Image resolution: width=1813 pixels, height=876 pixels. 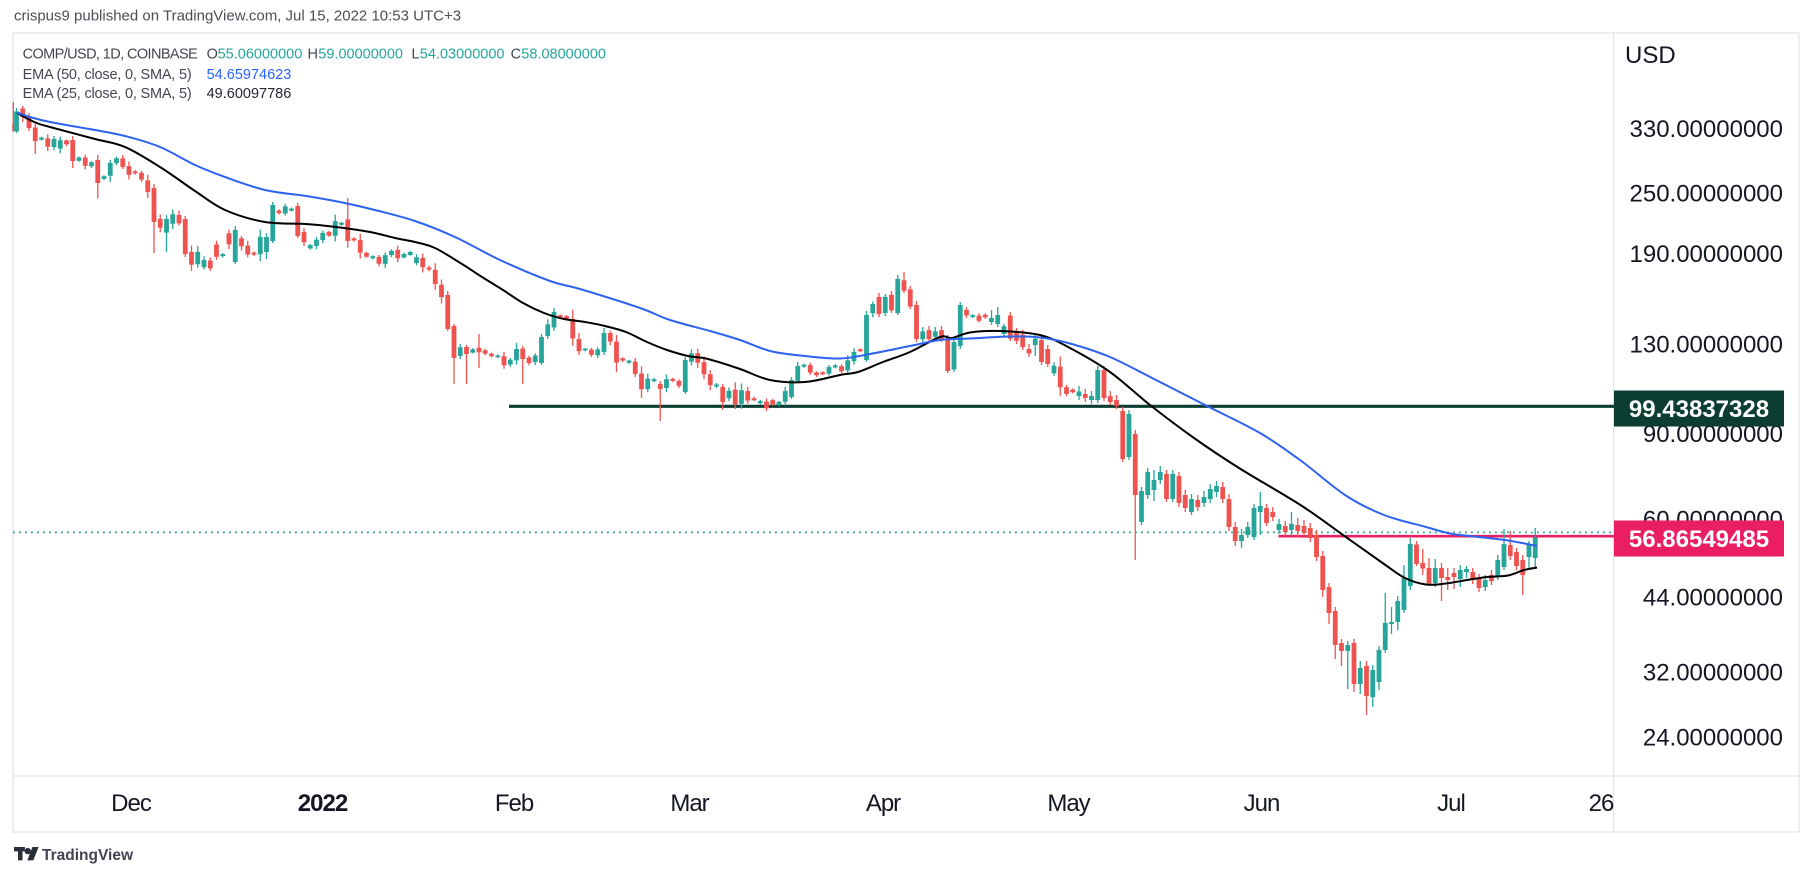 I want to click on svg-text: 26, so click(x=1601, y=803).